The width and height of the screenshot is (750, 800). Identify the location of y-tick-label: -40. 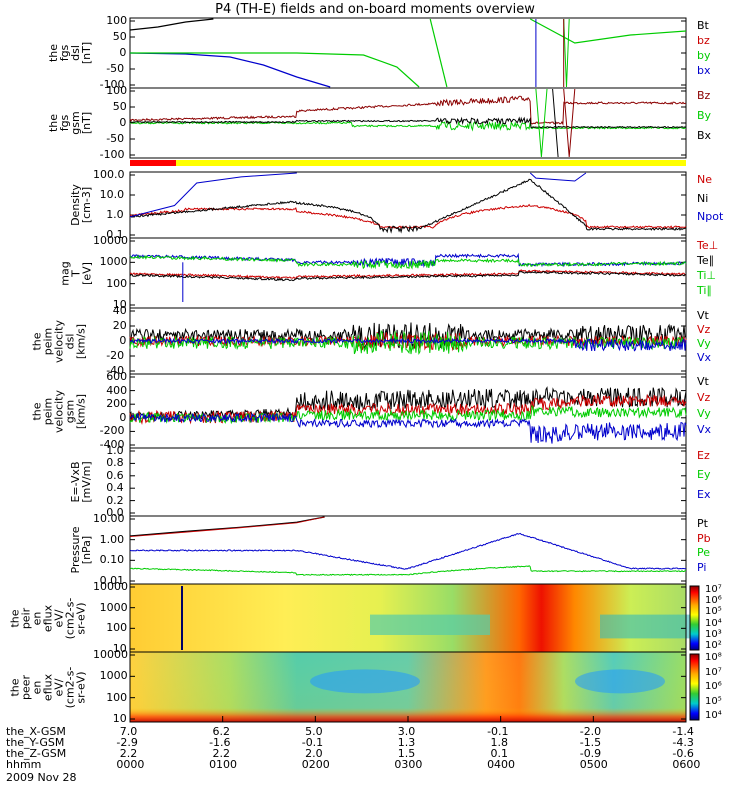
(115, 370).